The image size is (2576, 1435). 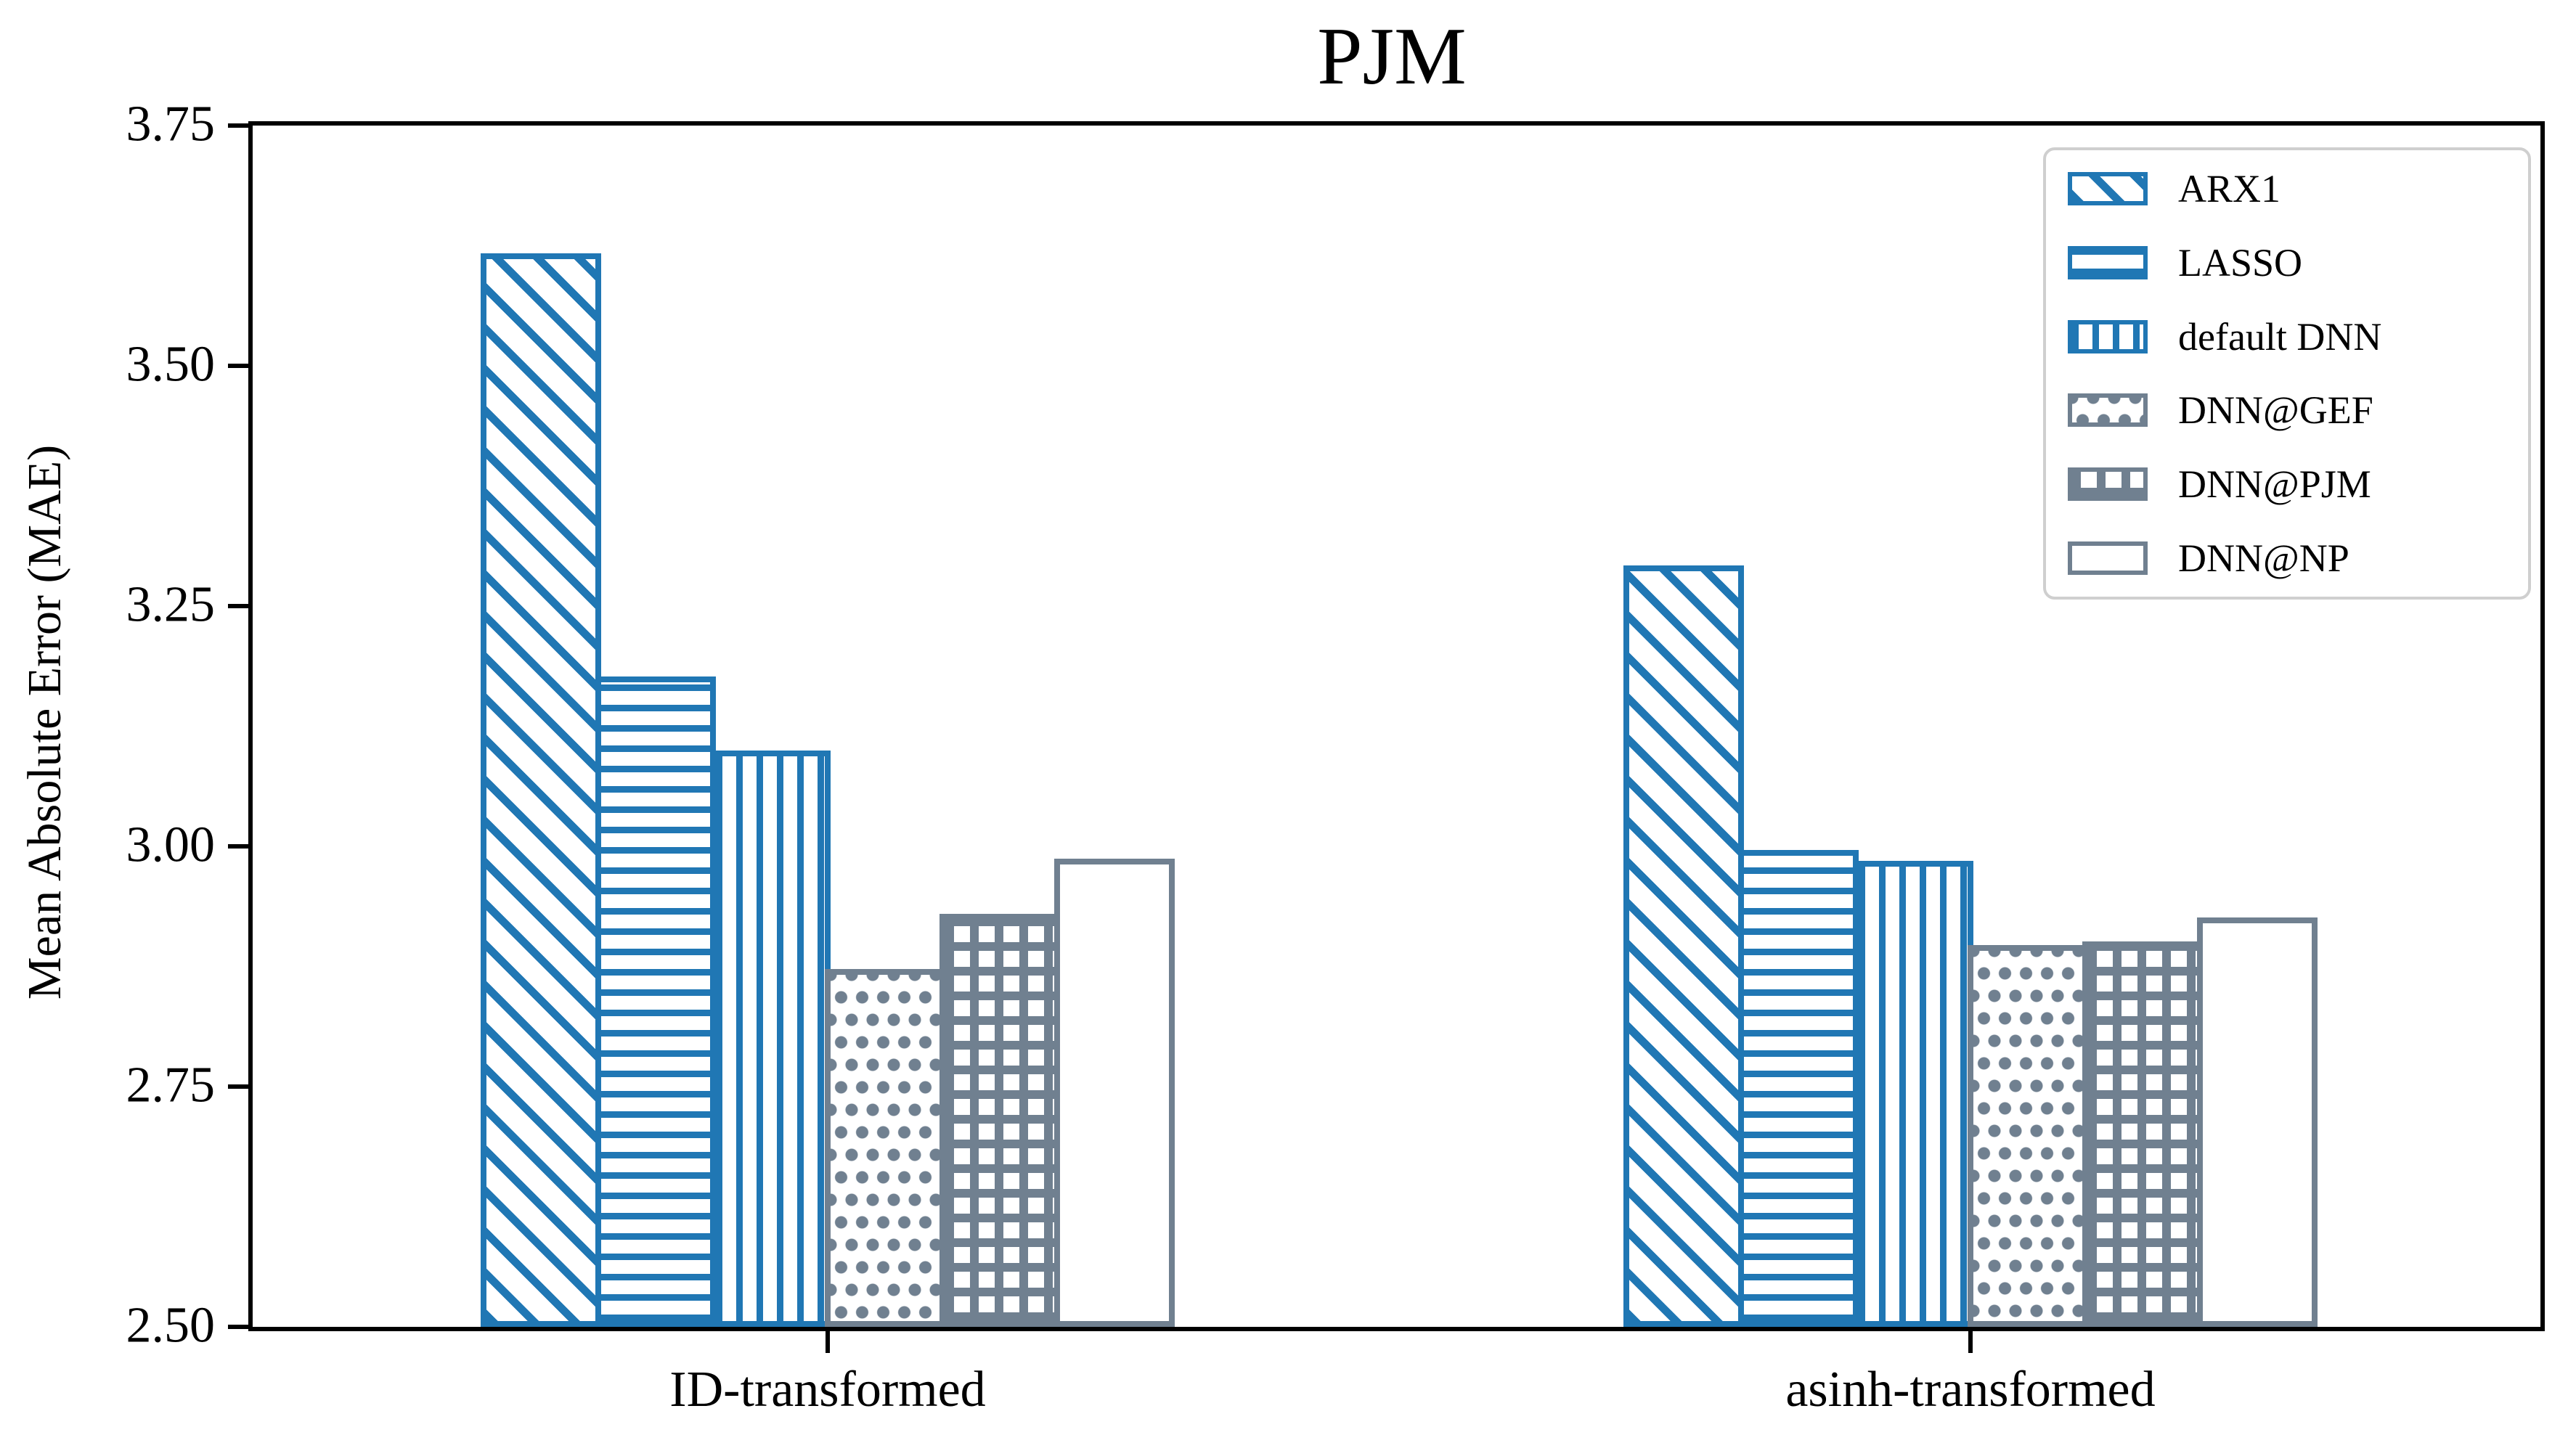 What do you see at coordinates (2257, 1122) in the screenshot?
I see `bar-DNN-NP-asinh-transformed` at bounding box center [2257, 1122].